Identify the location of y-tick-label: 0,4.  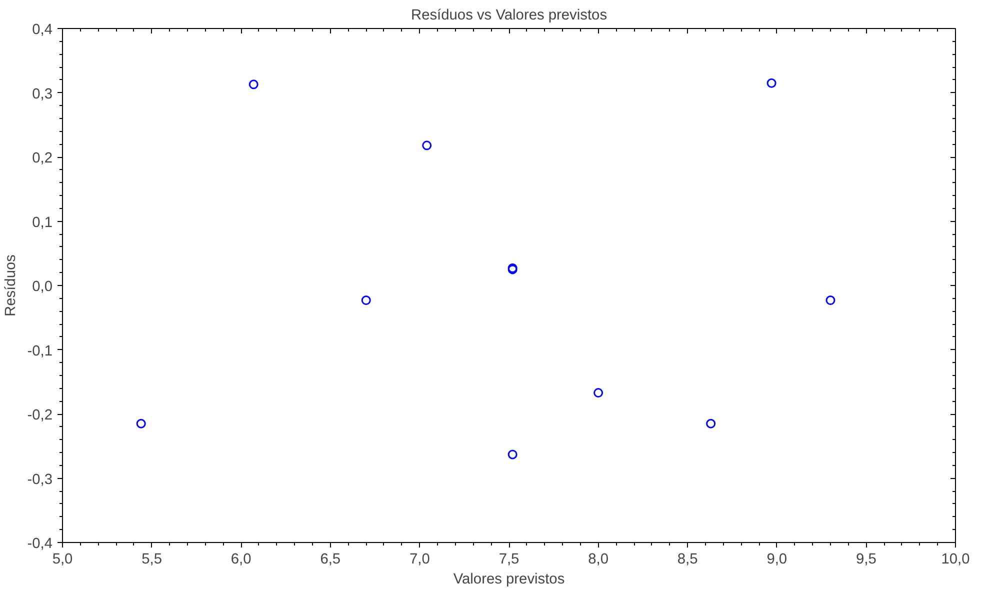
(42, 30).